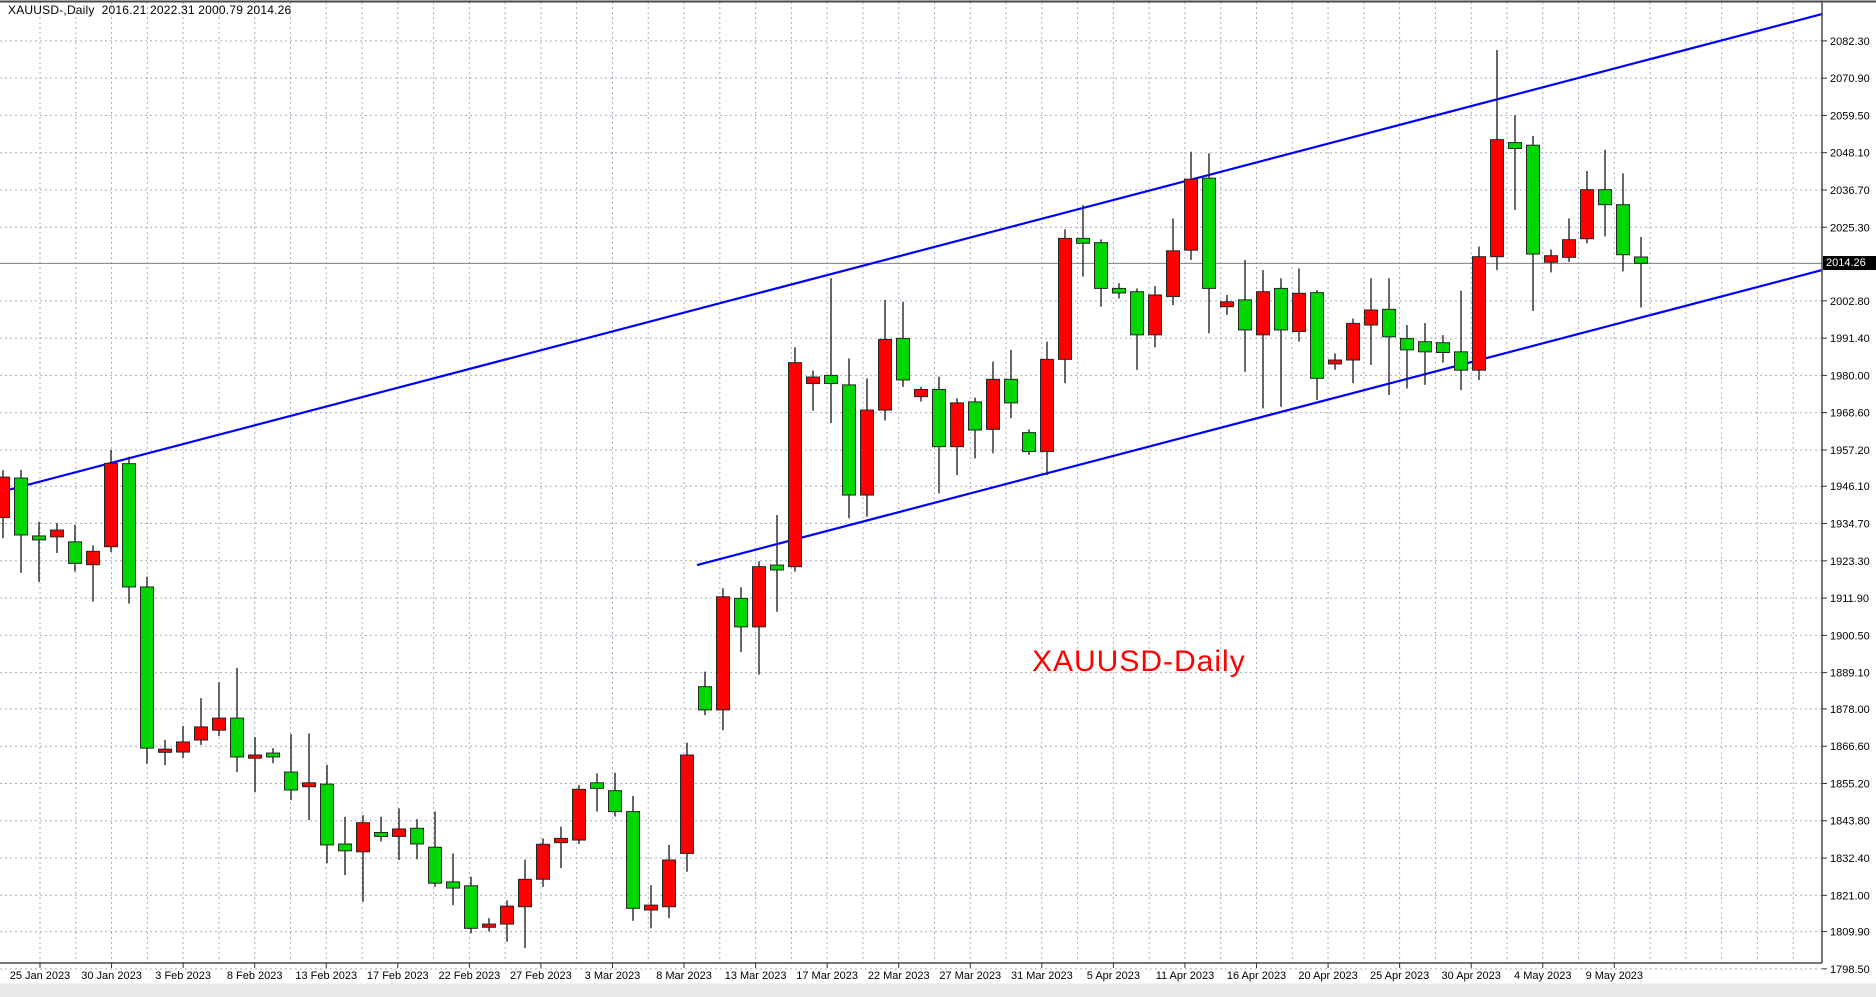 The height and width of the screenshot is (997, 1876). What do you see at coordinates (1849, 483) in the screenshot?
I see `price-scale-area` at bounding box center [1849, 483].